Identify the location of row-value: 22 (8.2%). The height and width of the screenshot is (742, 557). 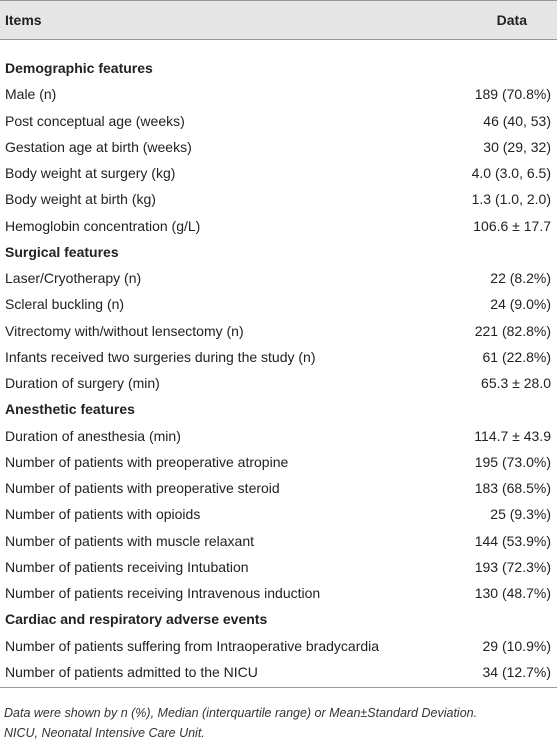
(520, 278).